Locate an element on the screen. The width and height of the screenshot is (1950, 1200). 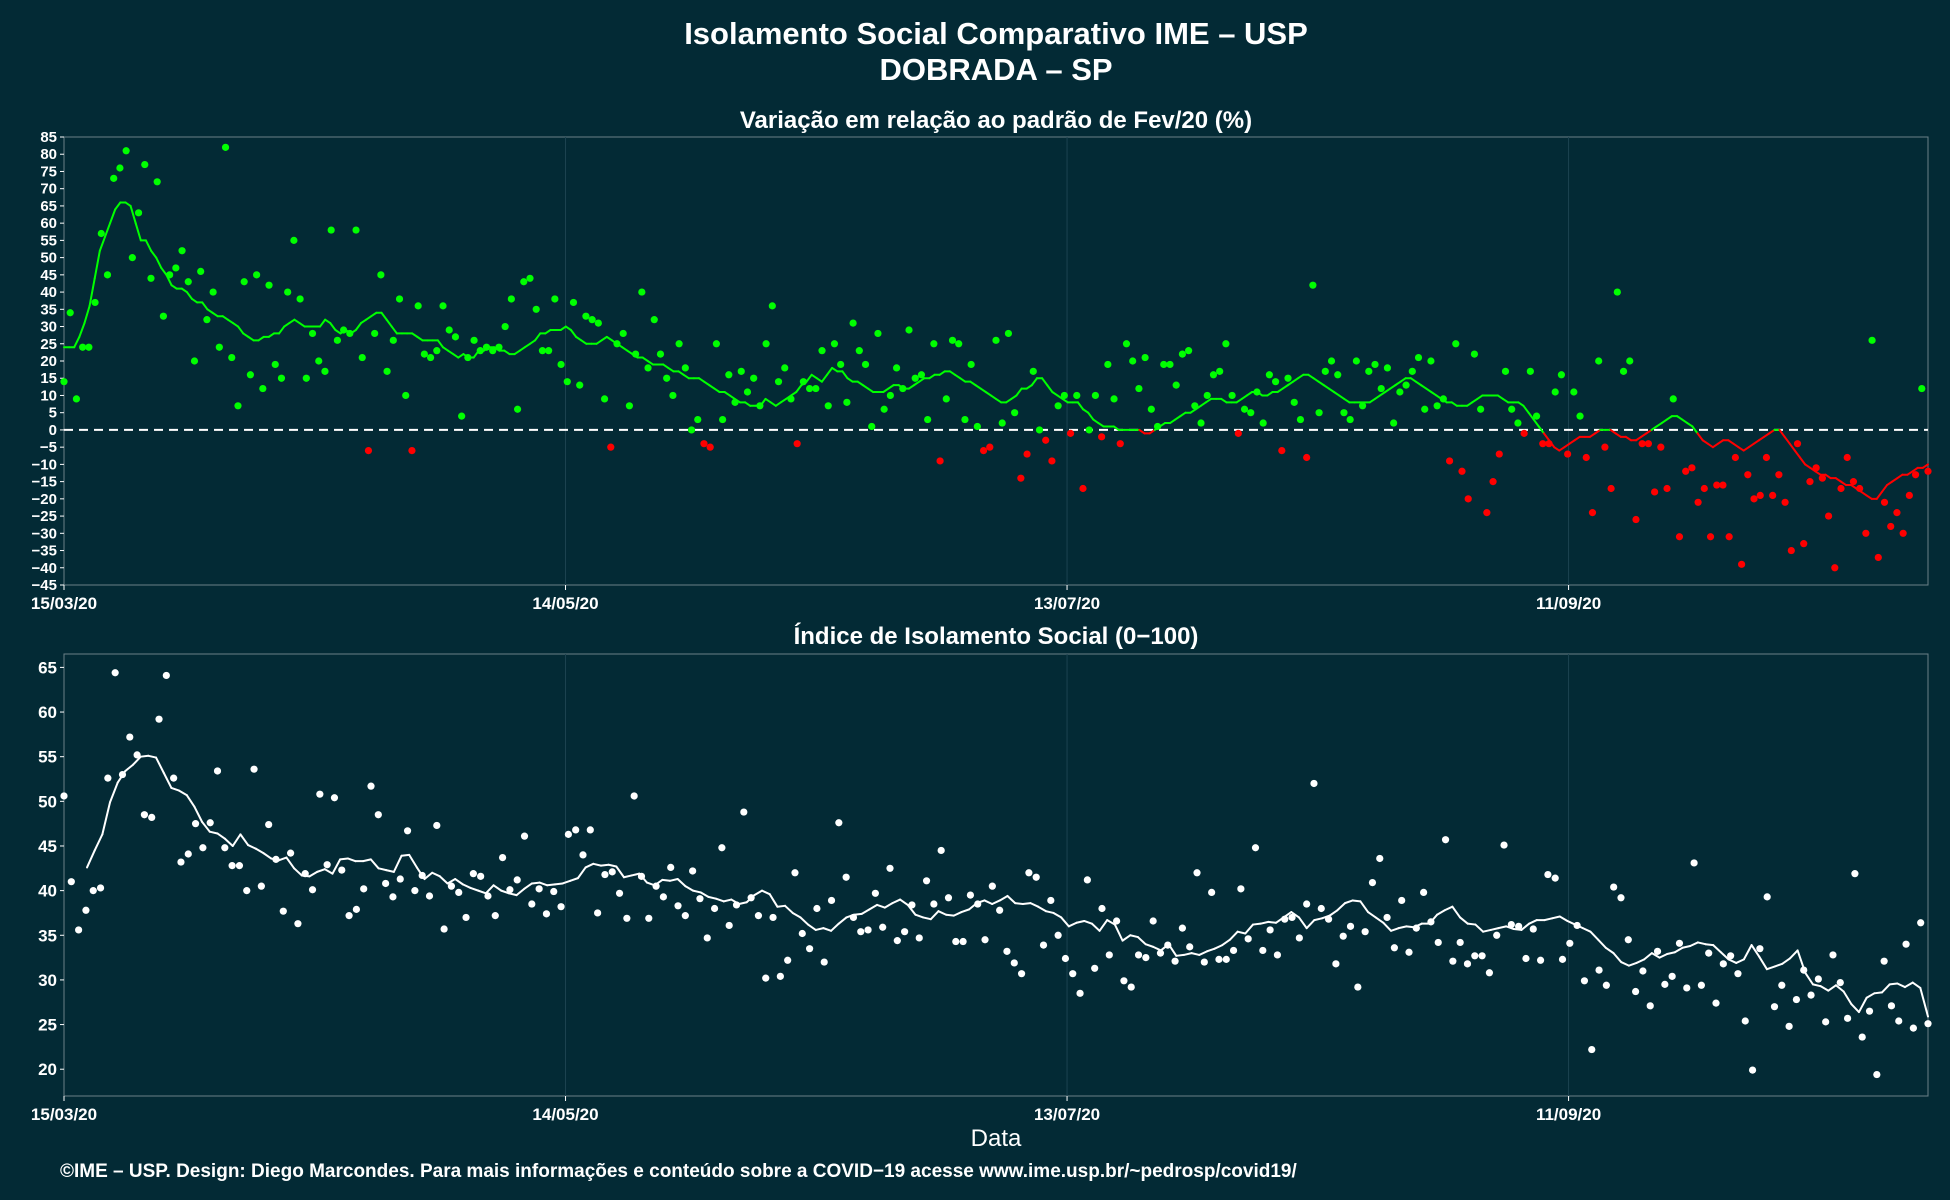
y-tick-label: −40 is located at coordinates (44, 568).